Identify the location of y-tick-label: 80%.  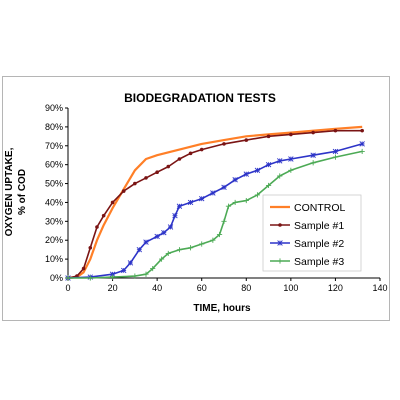
(54, 127).